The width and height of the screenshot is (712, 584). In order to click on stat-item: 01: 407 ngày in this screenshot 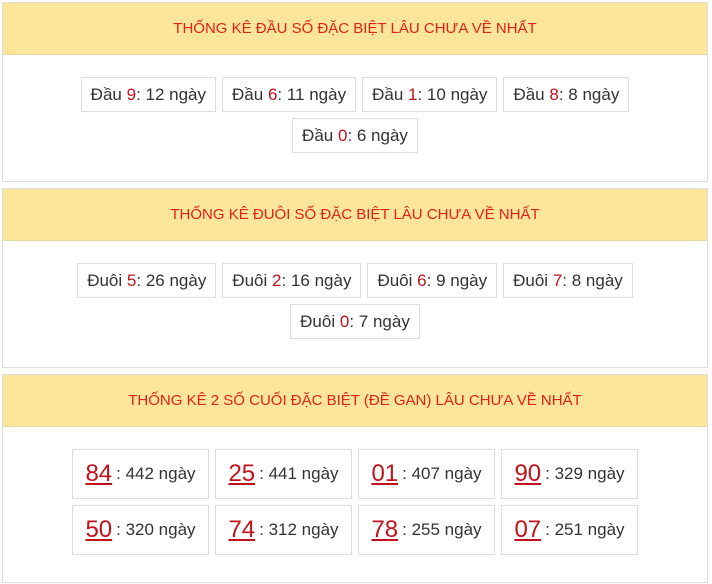, I will do `click(426, 474)`.